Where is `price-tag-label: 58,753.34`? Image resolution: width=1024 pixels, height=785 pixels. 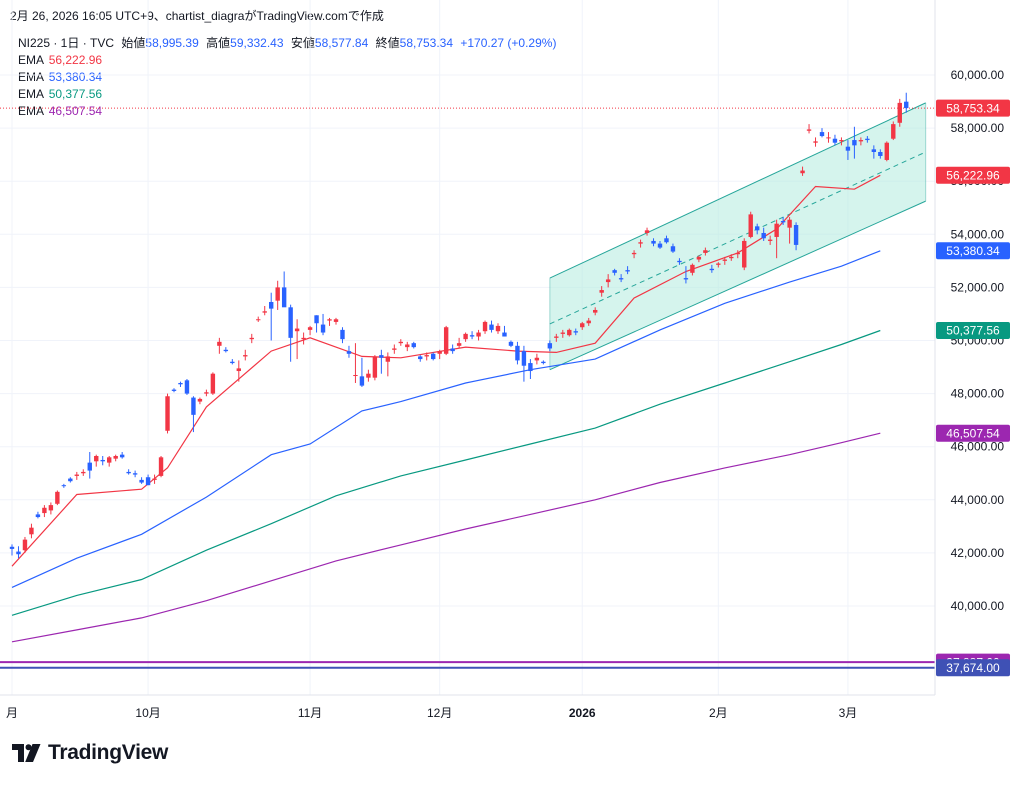
price-tag-label: 58,753.34 is located at coordinates (973, 108).